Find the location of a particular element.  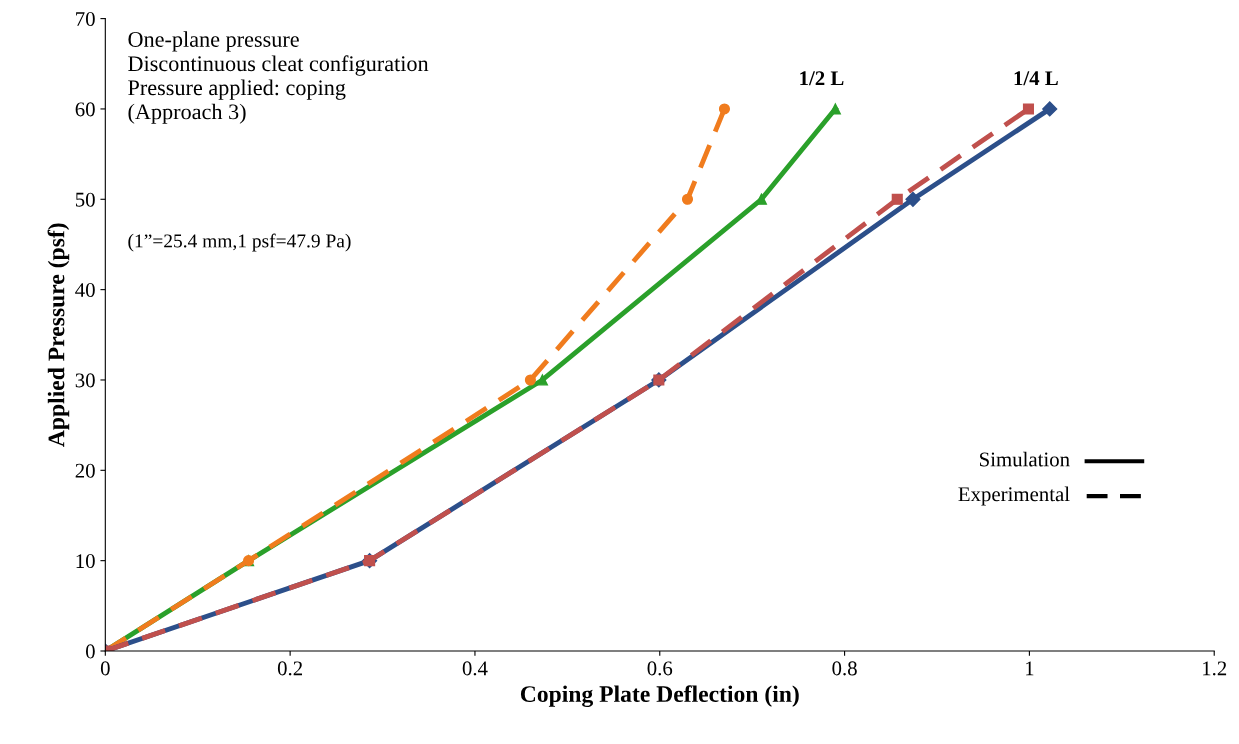

y-tick-label: 40 is located at coordinates (85, 290).